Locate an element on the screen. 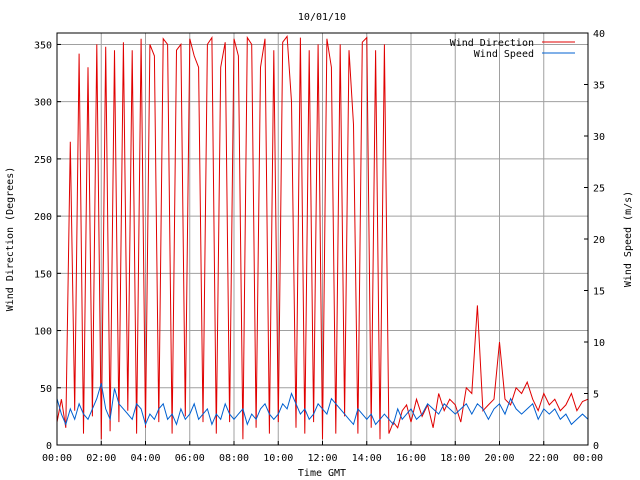  x-tick-label: 22:00 is located at coordinates (544, 458).